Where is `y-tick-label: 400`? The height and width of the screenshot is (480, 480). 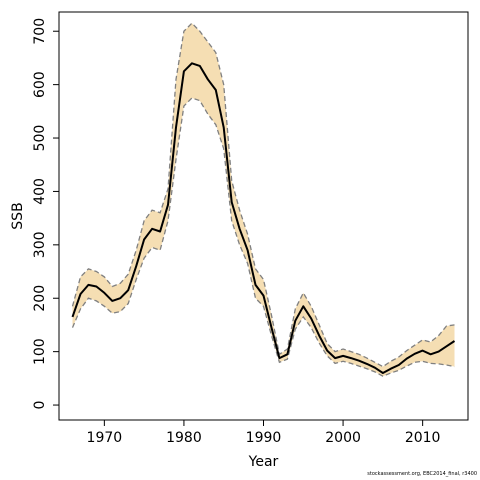
y-tick-label: 400 is located at coordinates (40, 191).